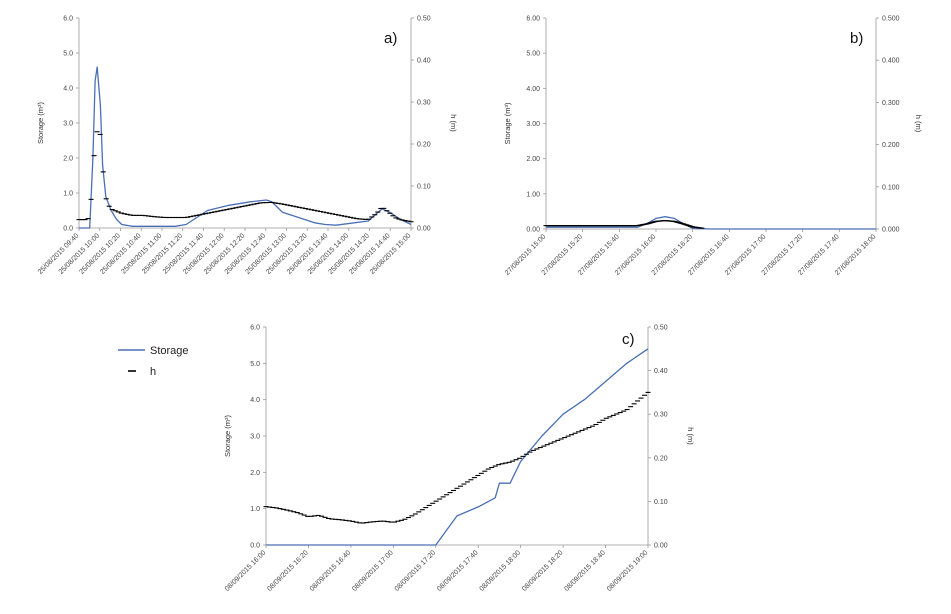  I want to click on y2-tick-label: 0.100, so click(891, 187).